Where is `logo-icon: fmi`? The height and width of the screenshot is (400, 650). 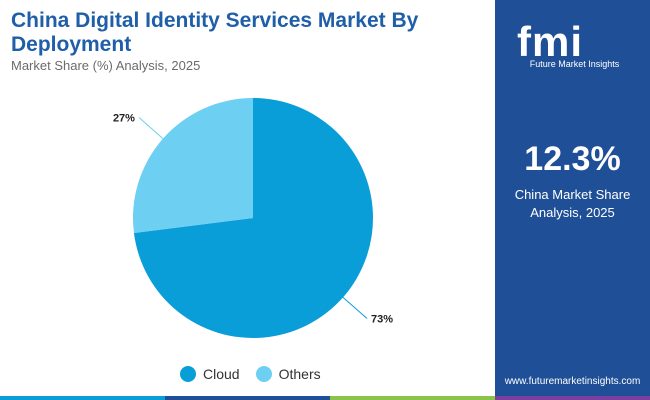
logo-icon: fmi is located at coordinates (573, 42).